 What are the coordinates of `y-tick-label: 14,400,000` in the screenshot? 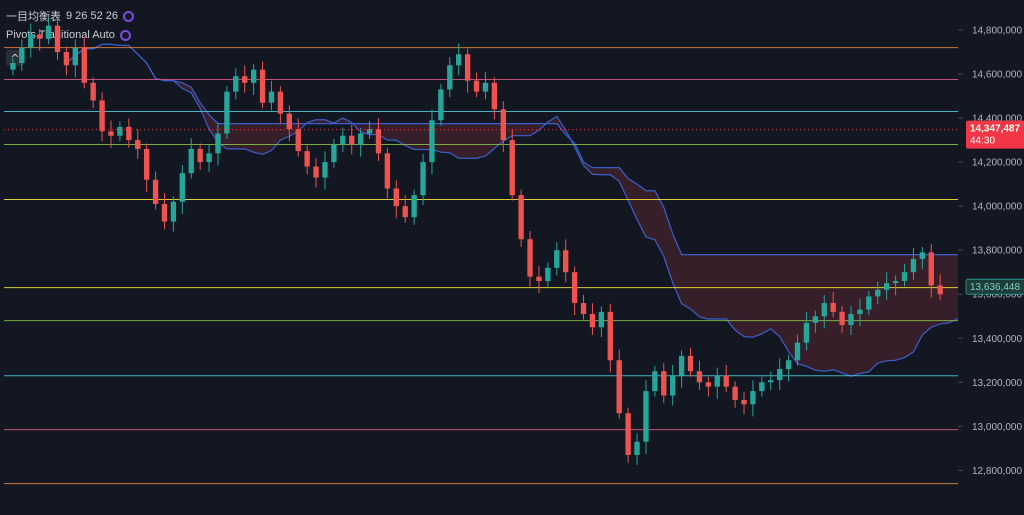 It's located at (997, 119).